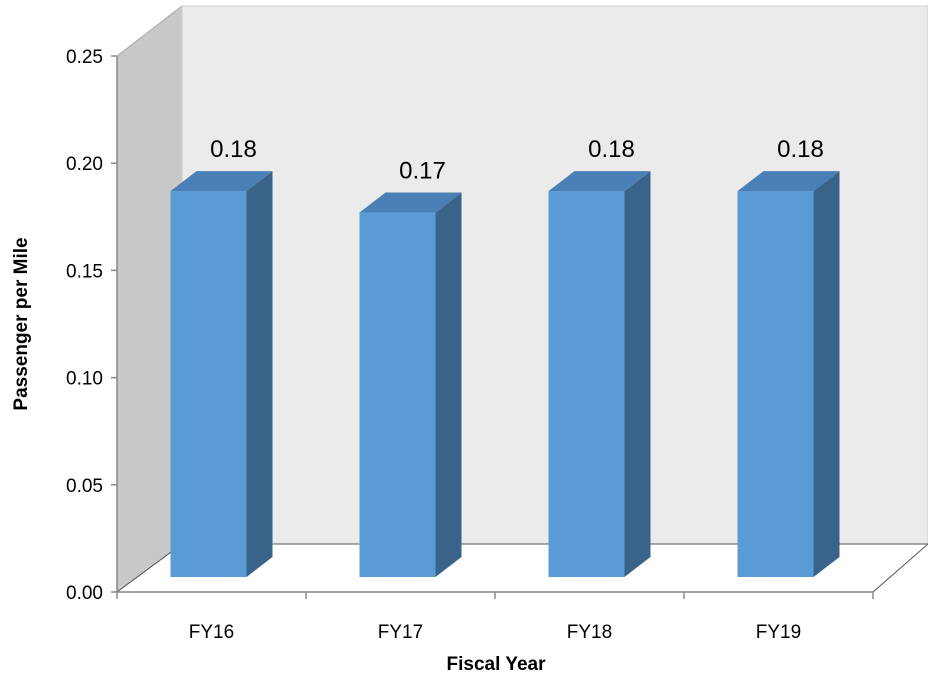 The width and height of the screenshot is (928, 682). What do you see at coordinates (495, 617) in the screenshot?
I see `x-axis: FY16 FY17 FY18 FY19` at bounding box center [495, 617].